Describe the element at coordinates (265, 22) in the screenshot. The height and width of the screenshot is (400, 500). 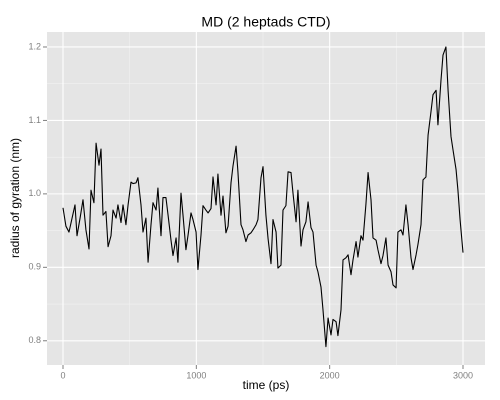
I see `chart-title: MD (2 heptads CTD)` at that location.